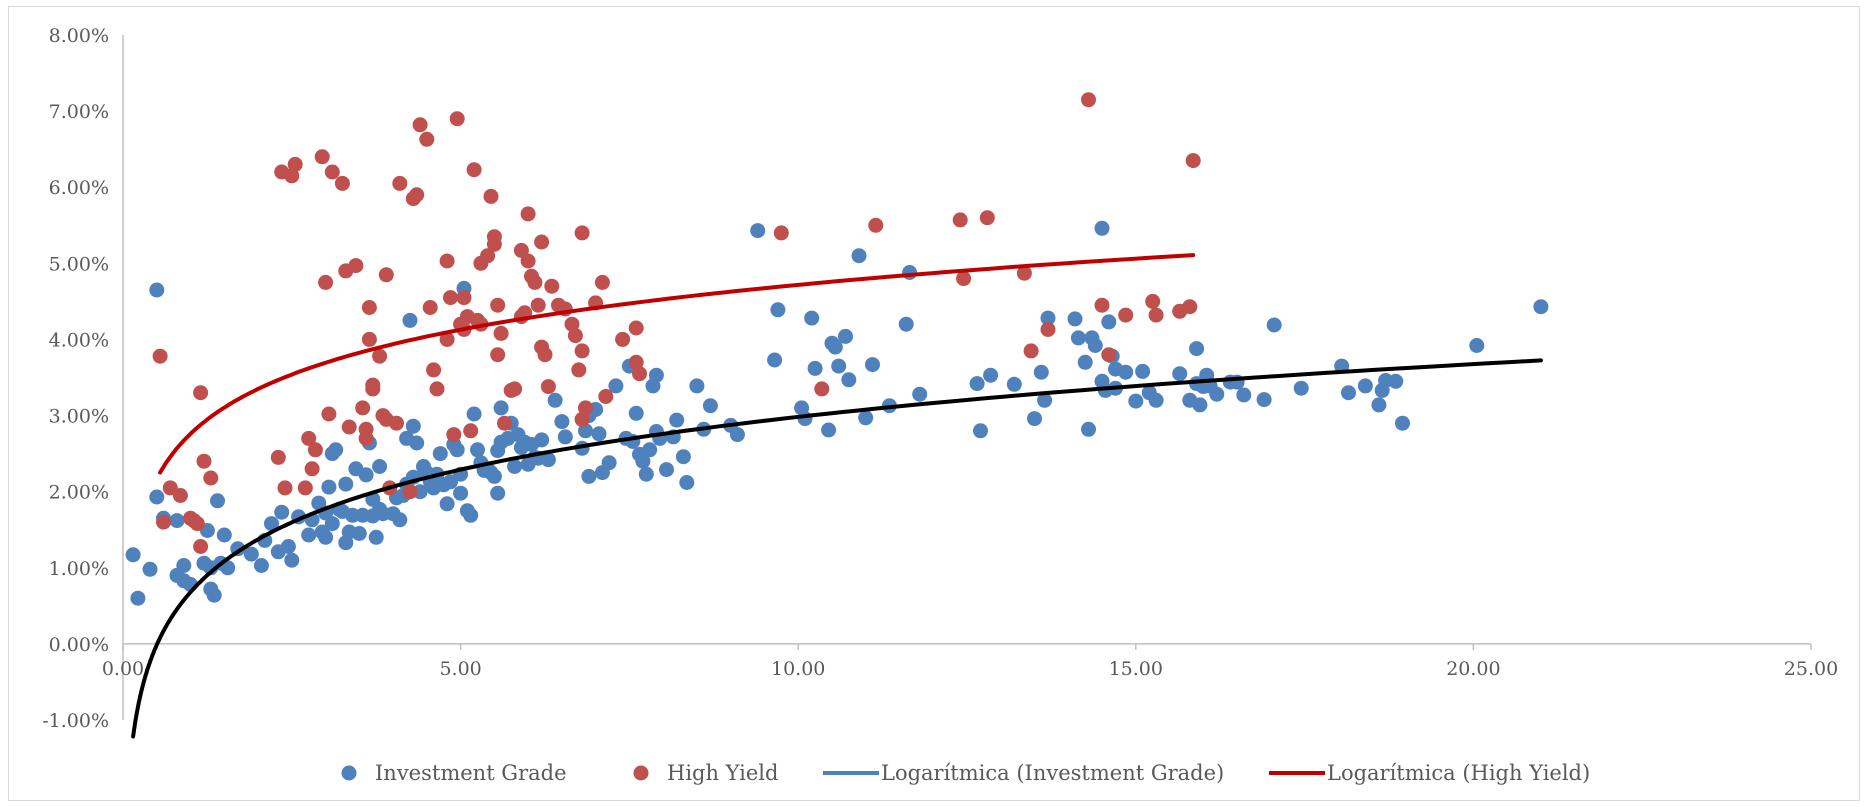 This screenshot has width=1868, height=807. I want to click on x-tick-label: 25.00, so click(1811, 669).